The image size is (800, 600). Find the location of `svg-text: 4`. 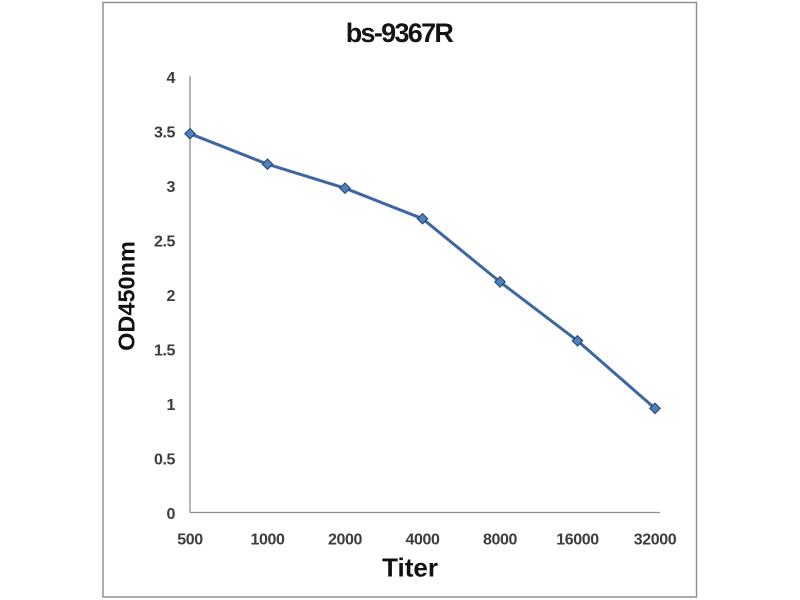

svg-text: 4 is located at coordinates (171, 78).